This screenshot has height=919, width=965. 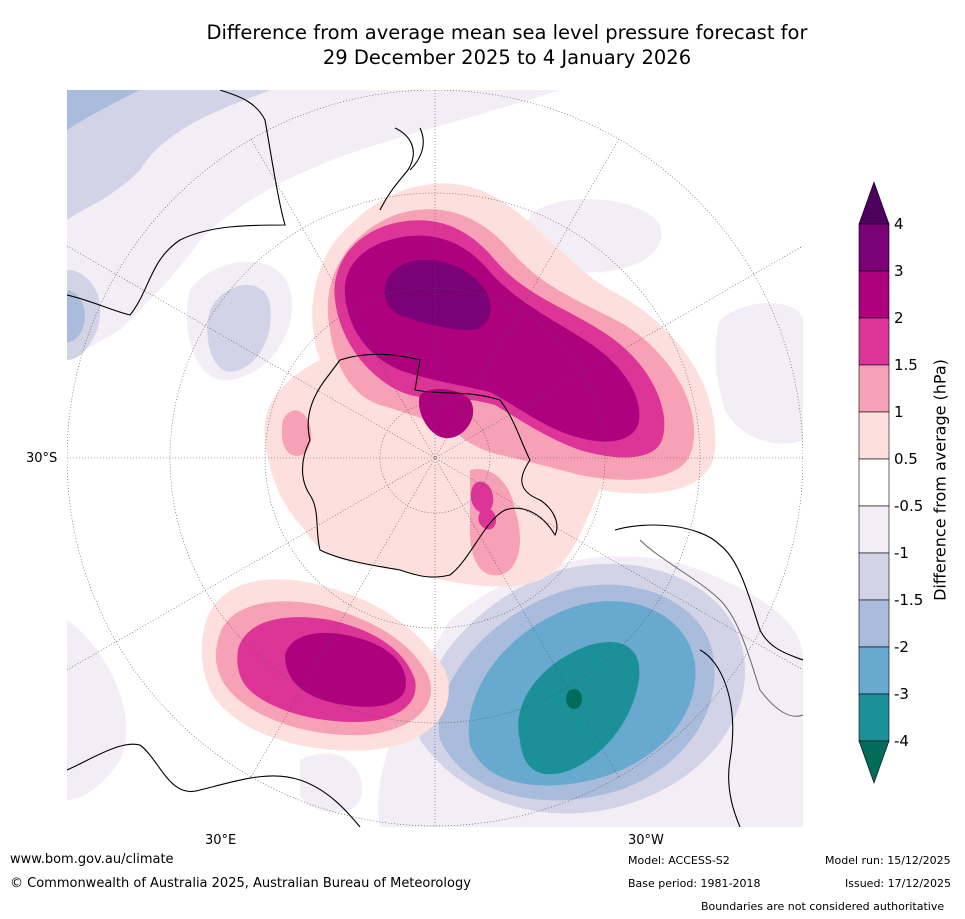 I want to click on colorbar: 4 3 2 1.5 1 0.5 -0.5 -1 -1.5 -2 -3 -4, so click(x=890, y=482).